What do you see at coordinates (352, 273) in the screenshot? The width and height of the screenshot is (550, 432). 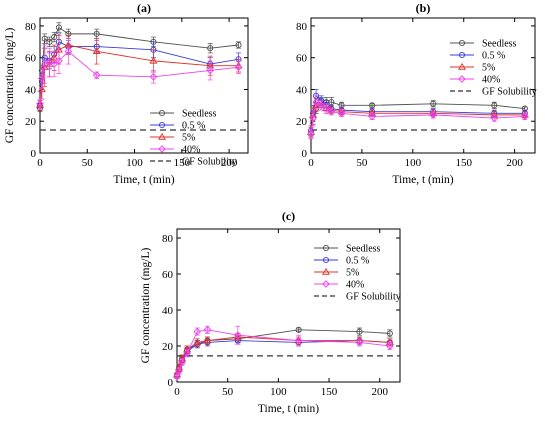 I see `legend-label: 5%` at bounding box center [352, 273].